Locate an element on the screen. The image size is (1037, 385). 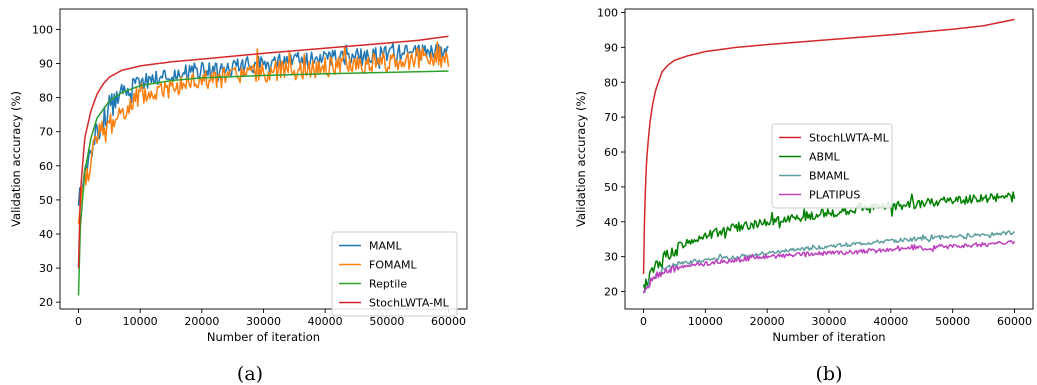
legend-label: FOMAML is located at coordinates (393, 265).